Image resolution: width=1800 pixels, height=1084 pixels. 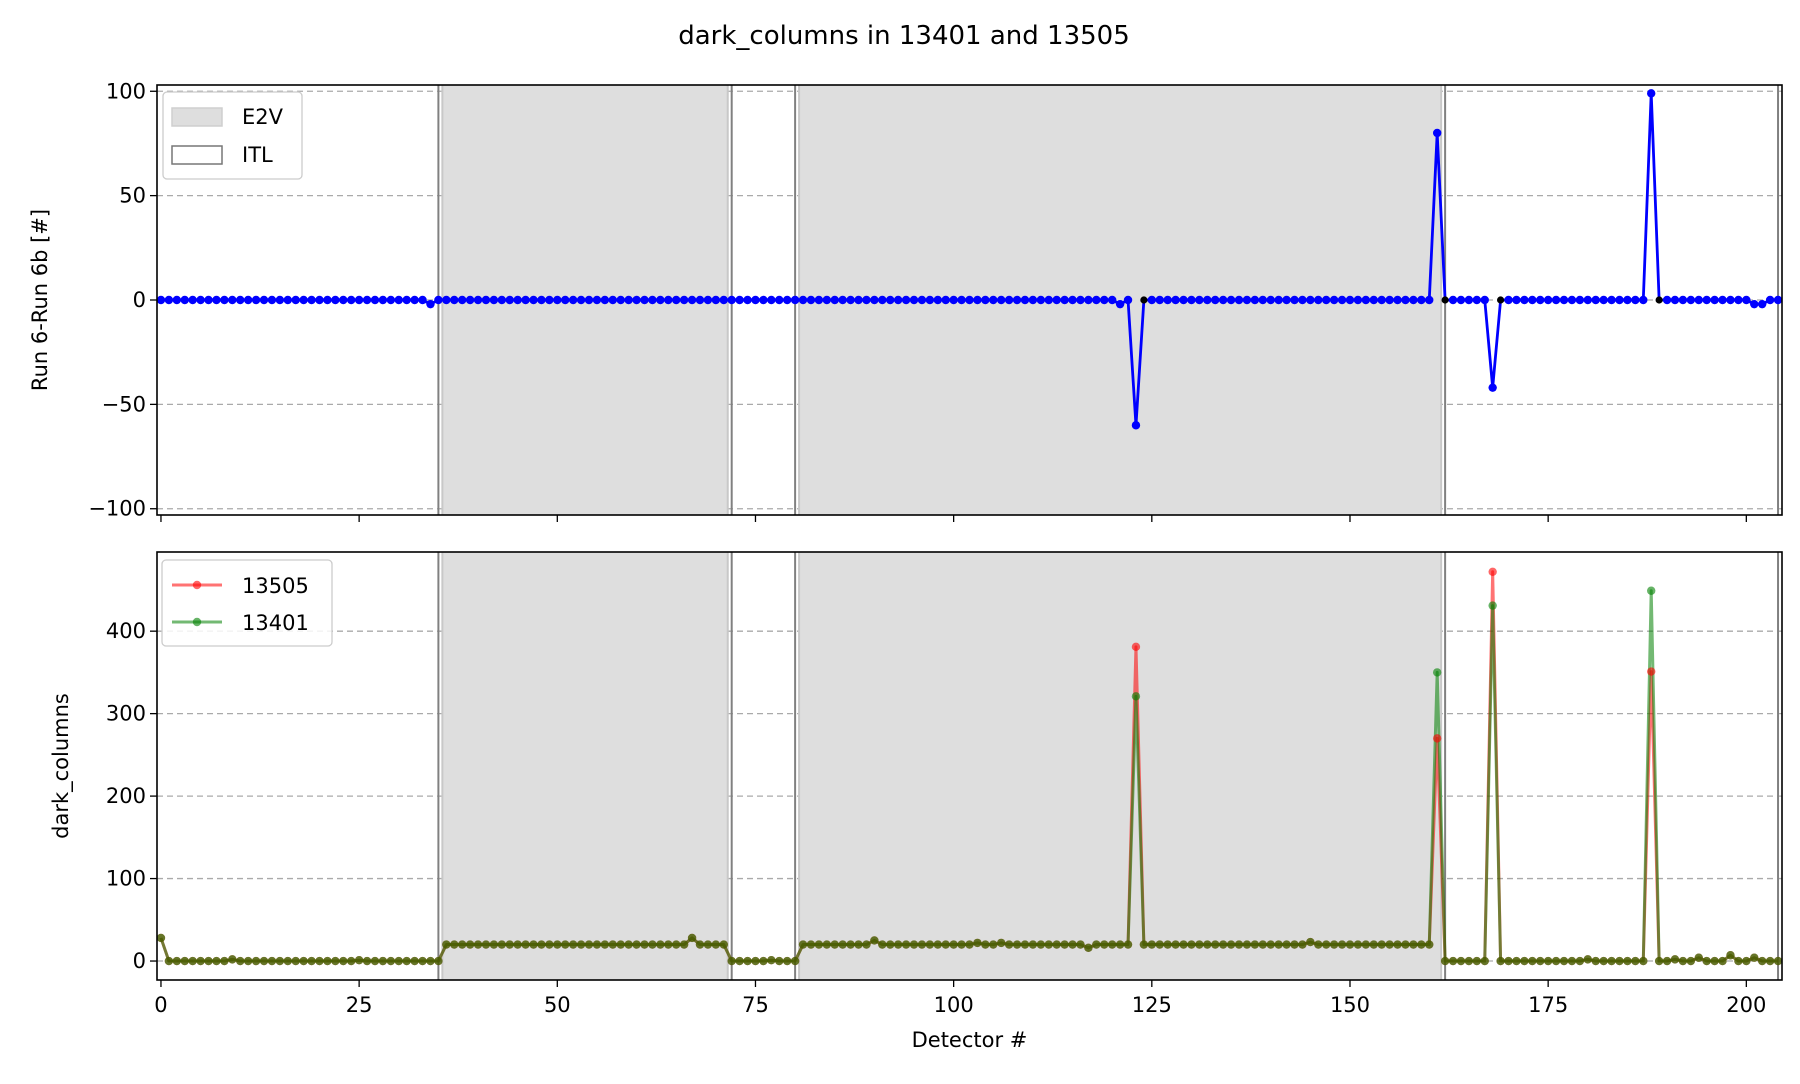 What do you see at coordinates (557, 1005) in the screenshot?
I see `x-tick-label: 50` at bounding box center [557, 1005].